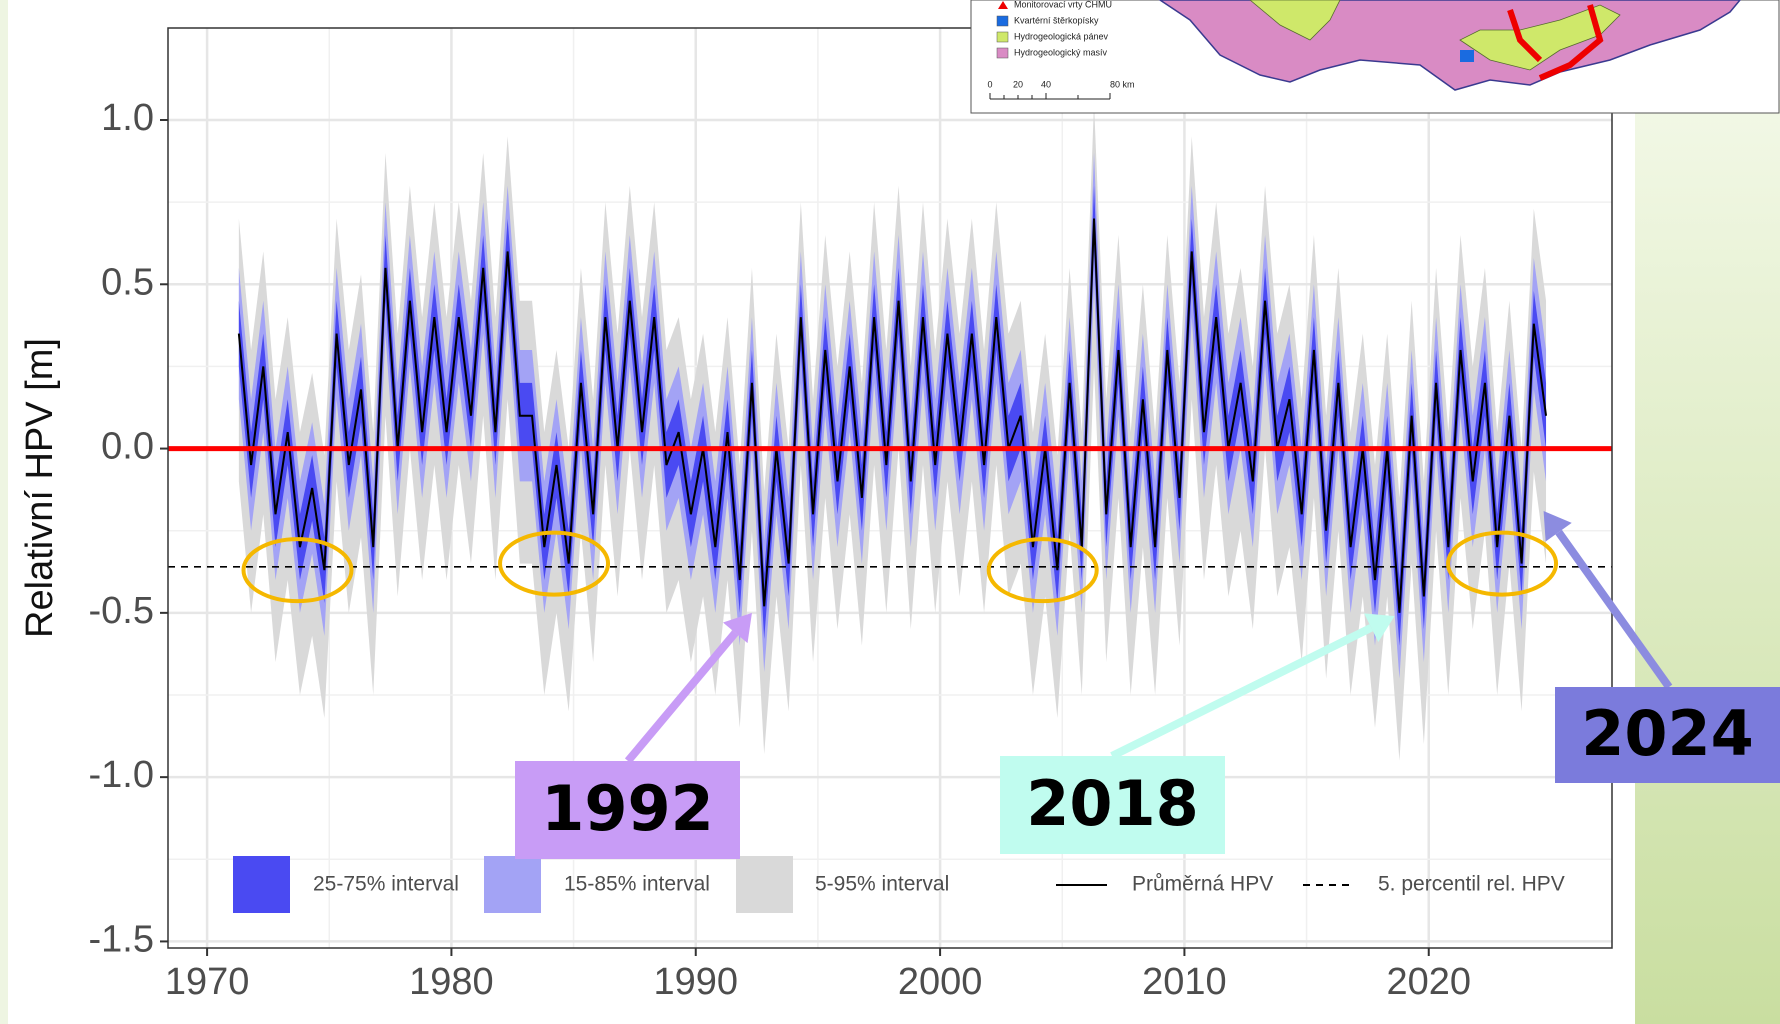  Describe the element at coordinates (1428, 982) in the screenshot. I see `x-tick-label: 2020` at that location.